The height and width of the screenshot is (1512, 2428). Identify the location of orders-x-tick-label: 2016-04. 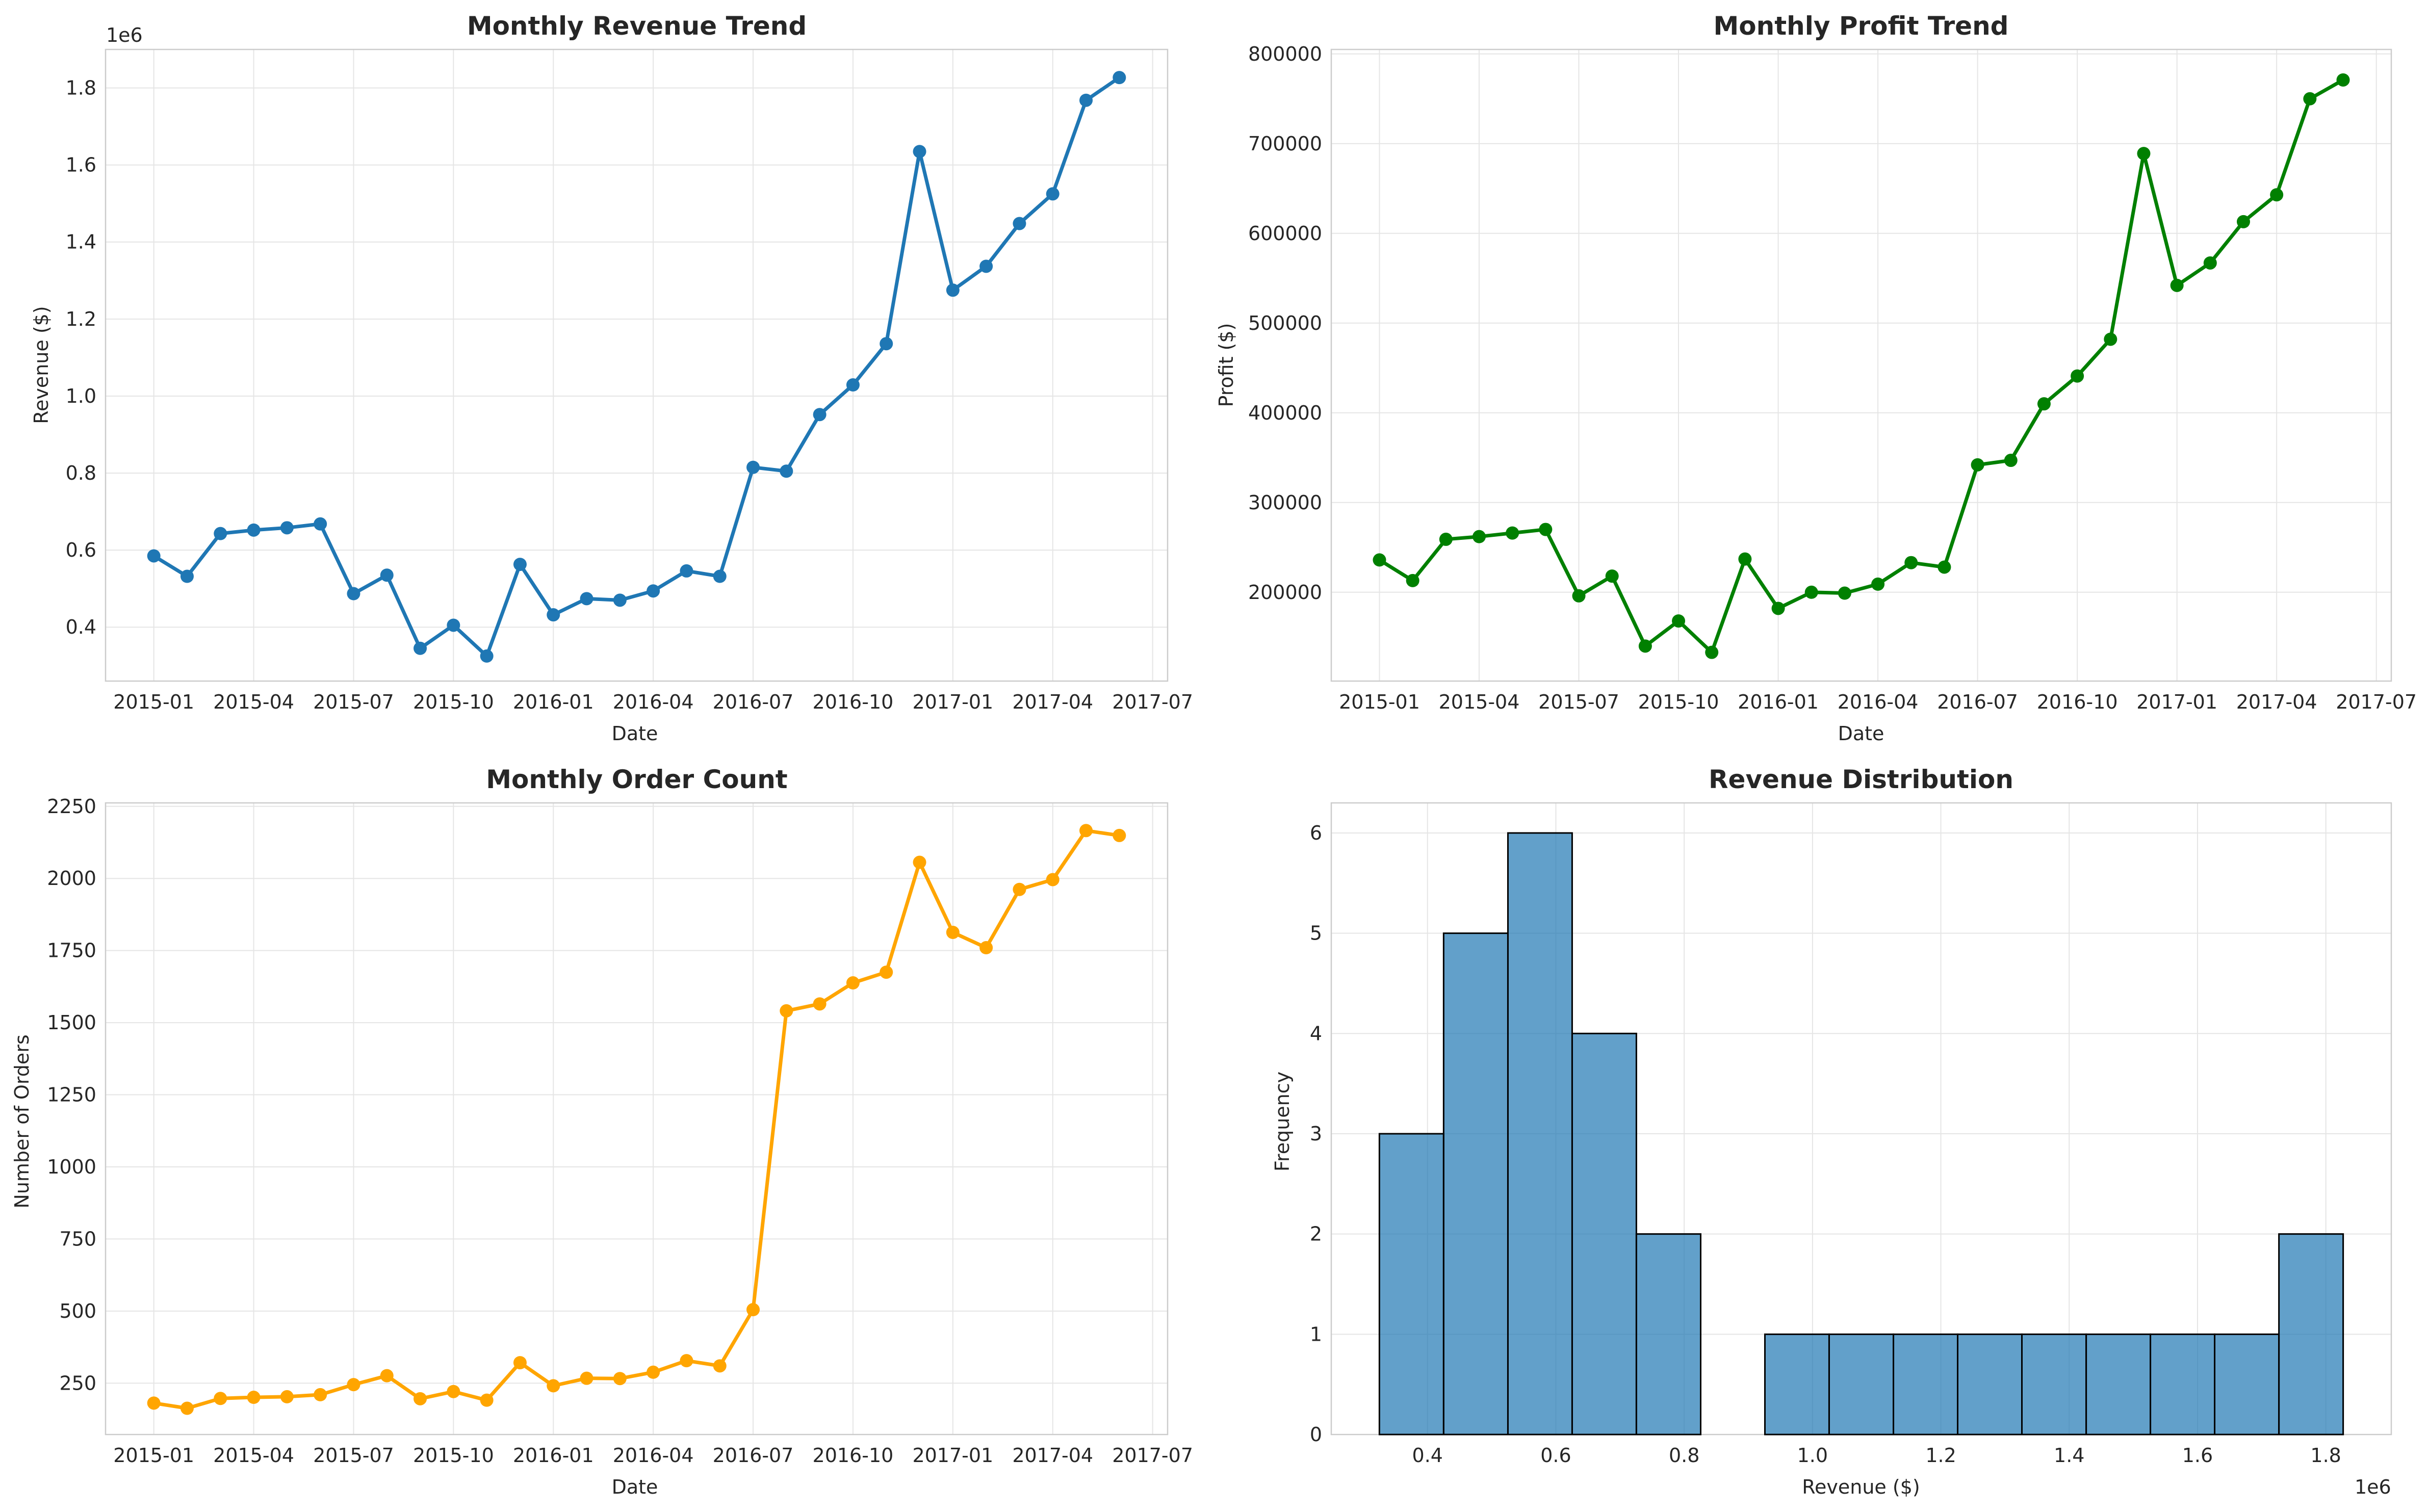
(653, 1455).